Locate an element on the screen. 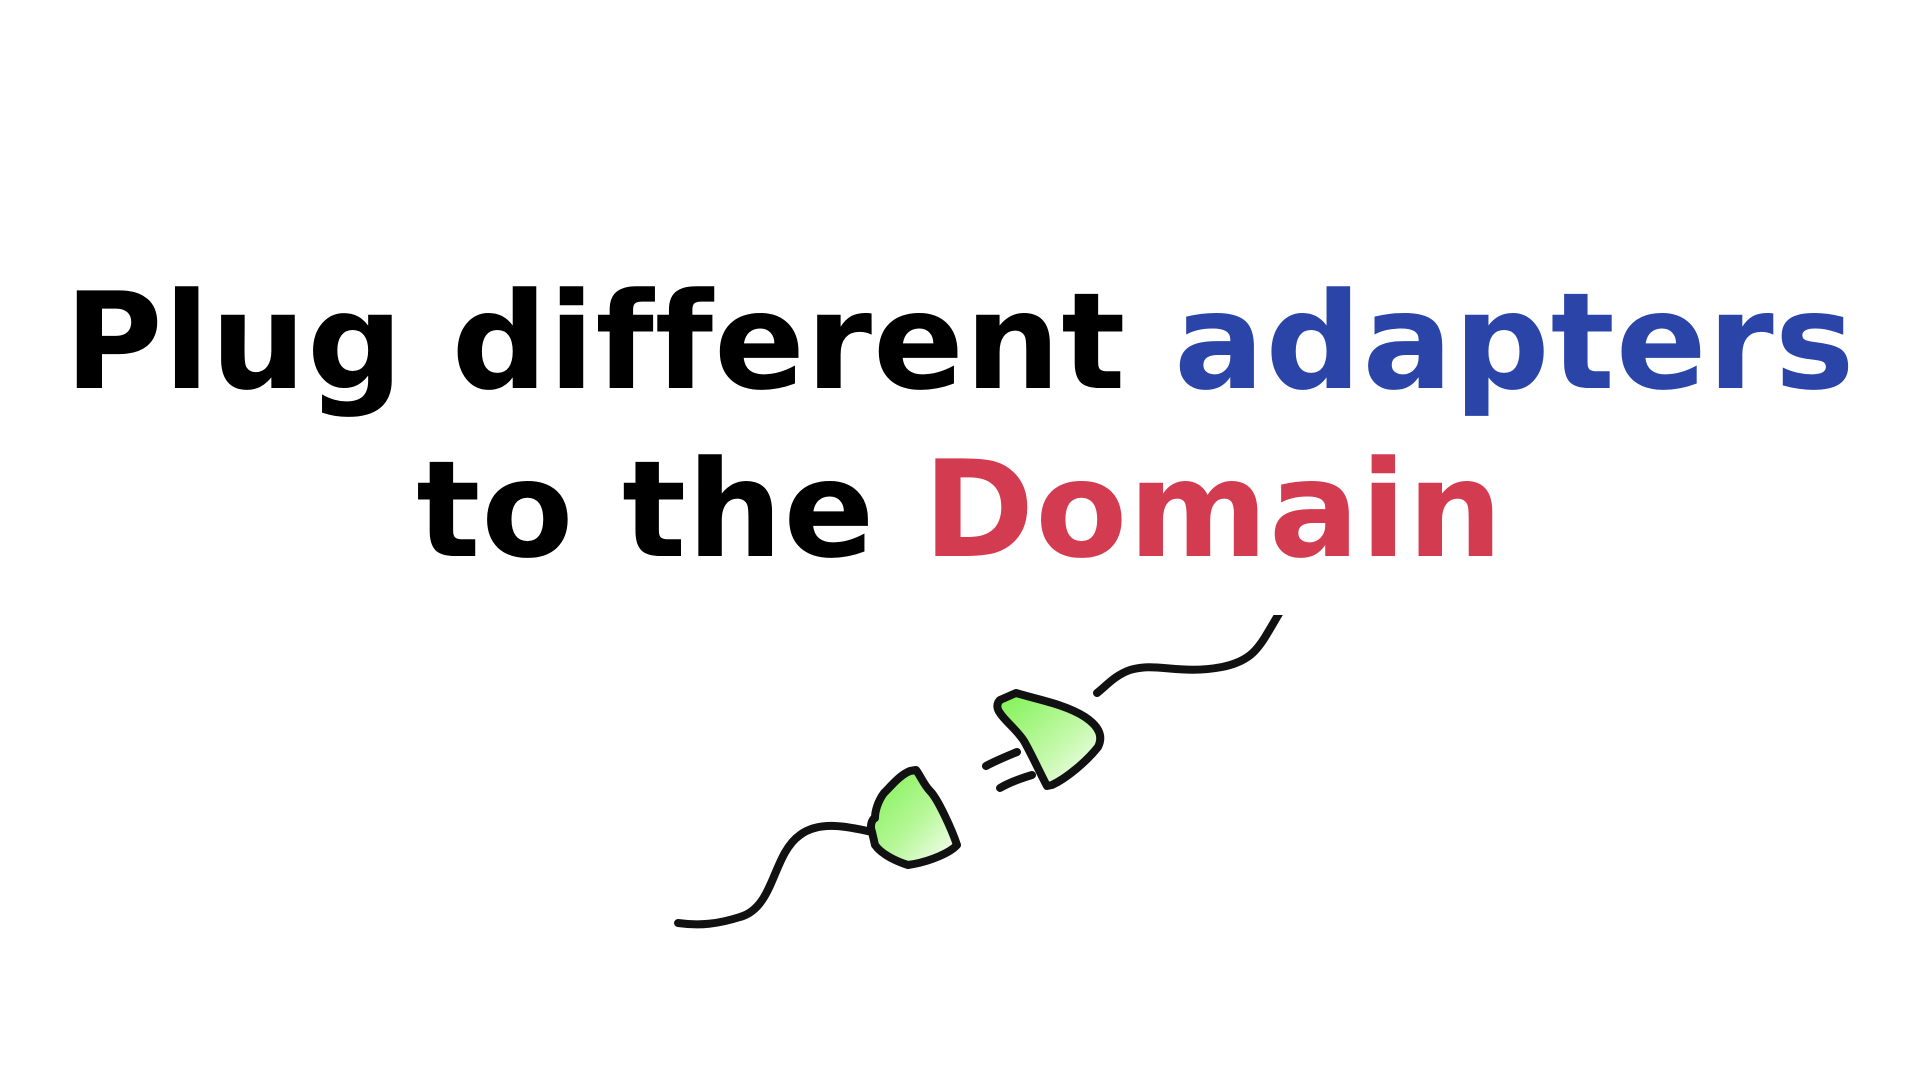  headline-highlight-domain: Domain is located at coordinates (1213, 510).